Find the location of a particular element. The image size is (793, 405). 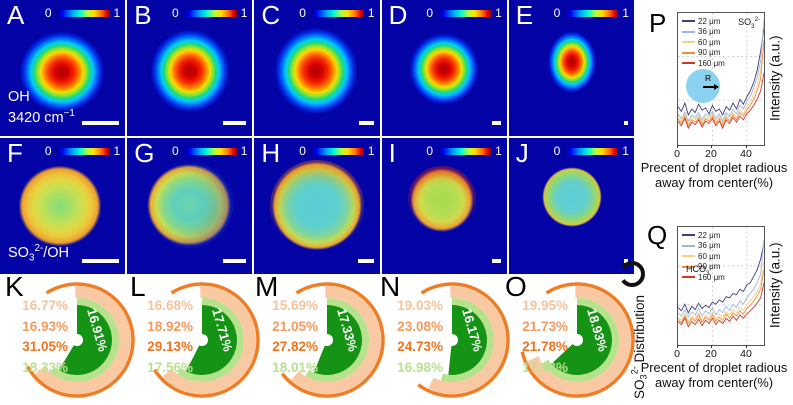

panel-letter-N: N is located at coordinates (390, 286).